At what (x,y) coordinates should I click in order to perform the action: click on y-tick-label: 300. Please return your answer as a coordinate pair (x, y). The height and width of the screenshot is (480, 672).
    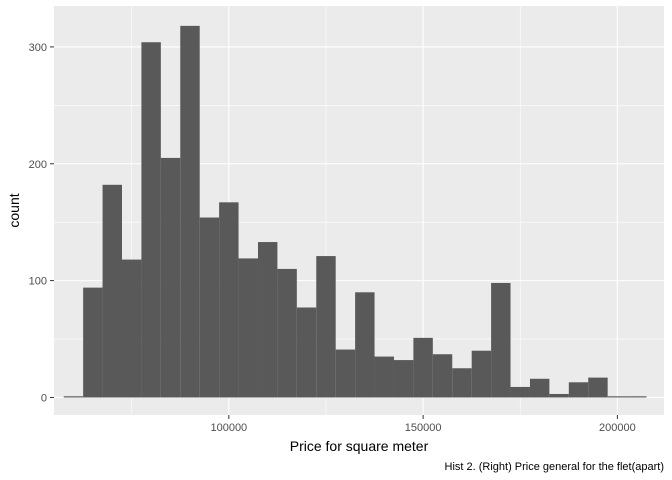
    Looking at the image, I should click on (38, 48).